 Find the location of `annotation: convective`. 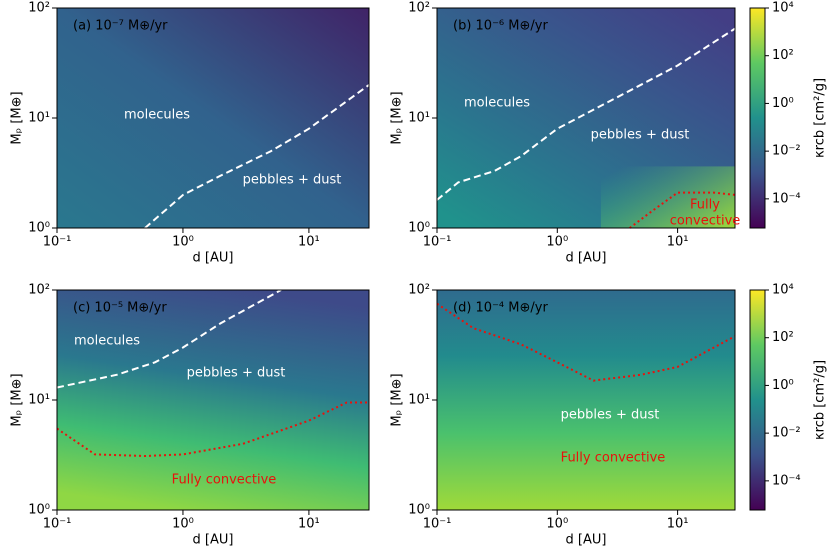

annotation: convective is located at coordinates (705, 221).